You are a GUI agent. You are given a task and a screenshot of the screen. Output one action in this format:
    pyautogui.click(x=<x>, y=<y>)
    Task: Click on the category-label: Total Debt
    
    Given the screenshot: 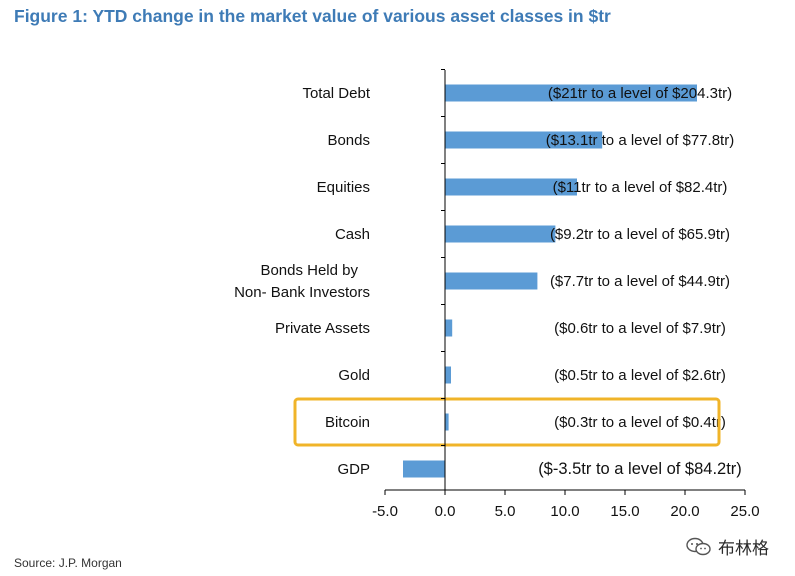 What is the action you would take?
    pyautogui.click(x=336, y=93)
    